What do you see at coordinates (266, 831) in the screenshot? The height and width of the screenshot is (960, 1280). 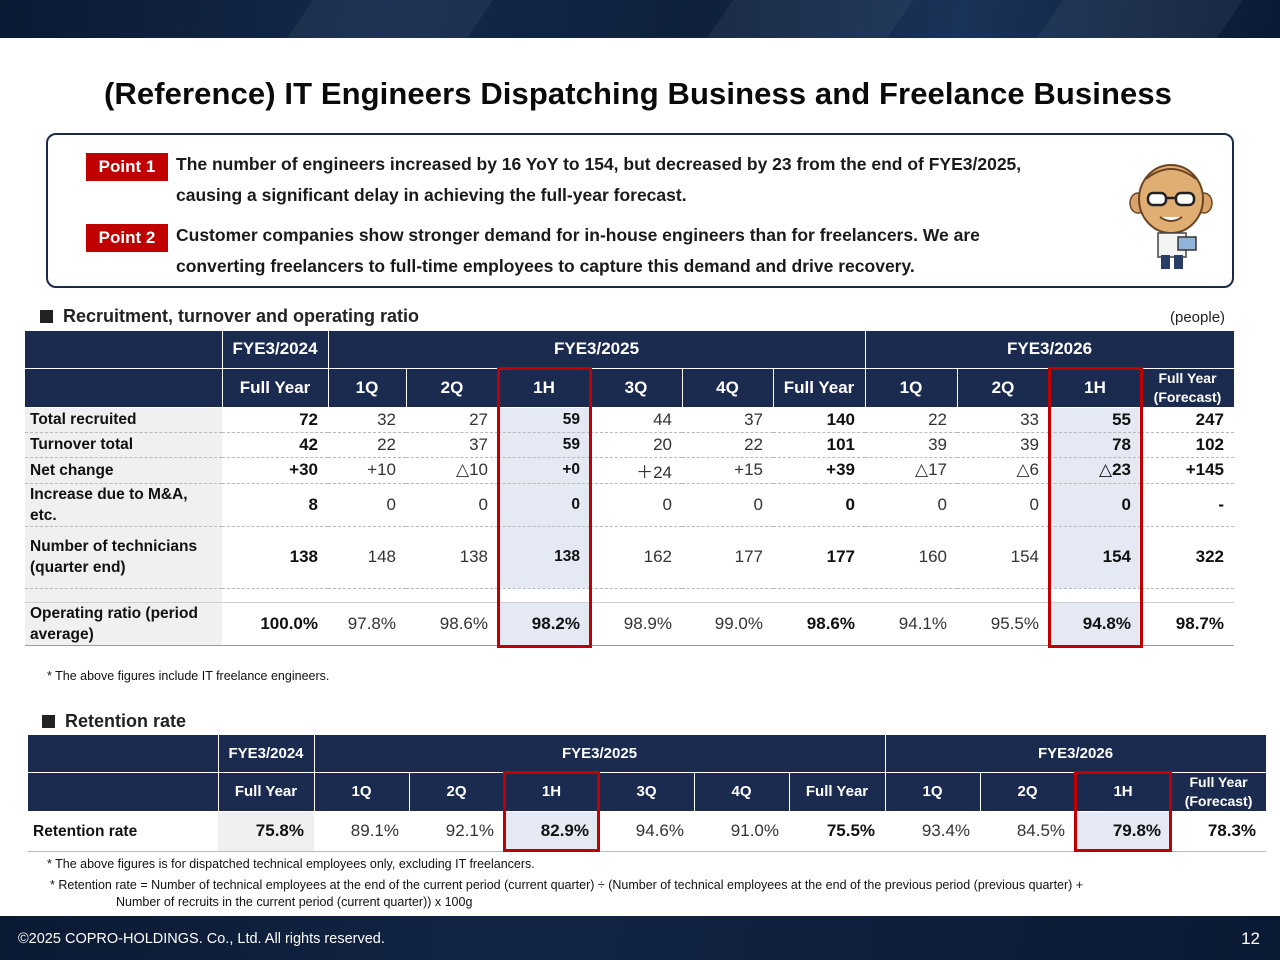 I see `table-cell: 75.8%` at bounding box center [266, 831].